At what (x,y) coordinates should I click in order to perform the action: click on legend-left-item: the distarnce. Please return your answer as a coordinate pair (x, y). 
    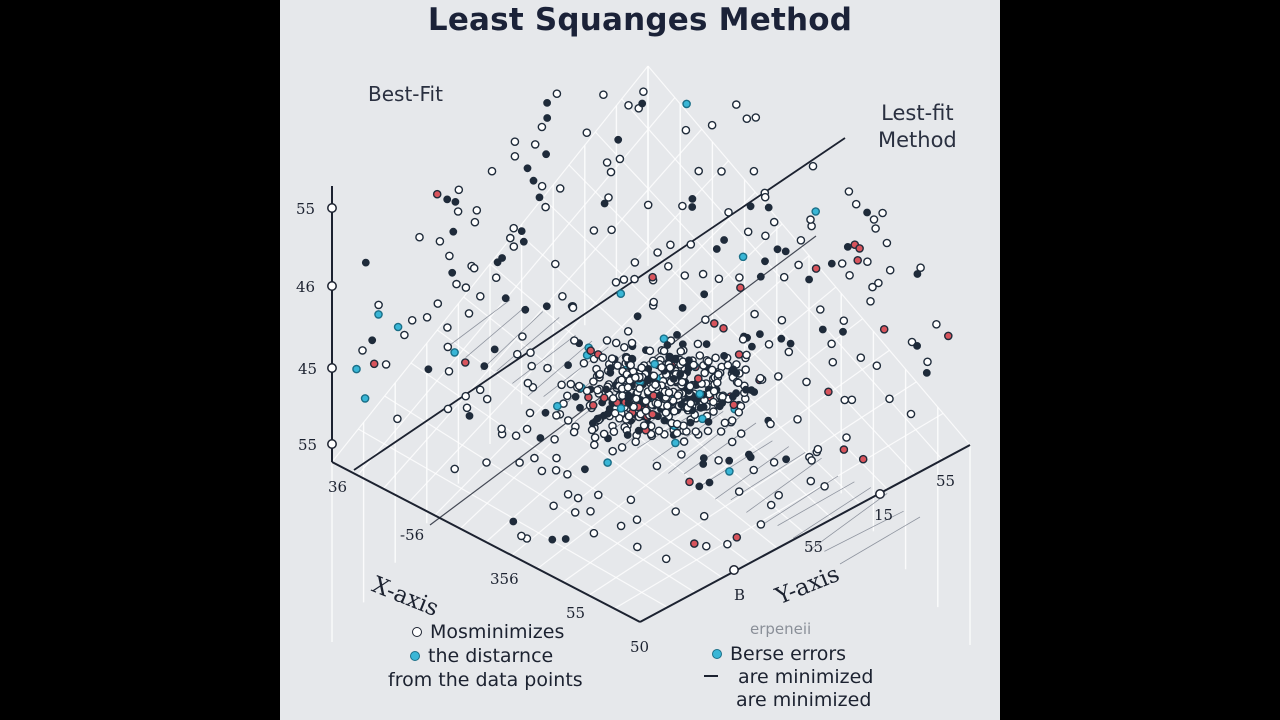
    Looking at the image, I should click on (481, 656).